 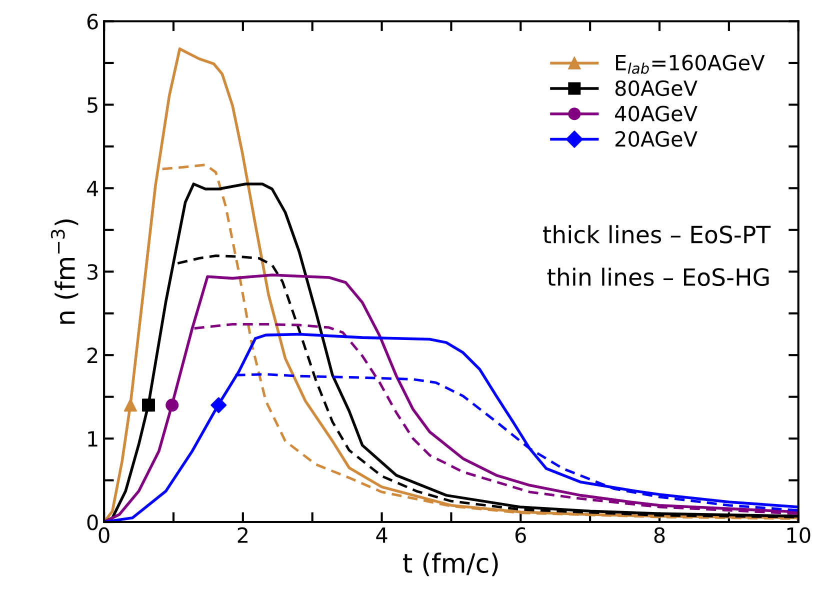 I want to click on y-tick-label: 2, so click(x=92, y=356).